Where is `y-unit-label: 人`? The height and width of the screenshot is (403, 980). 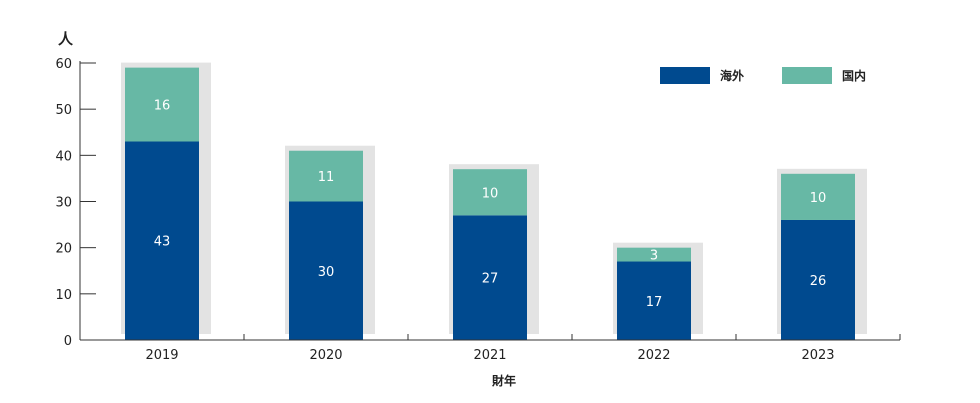 y-unit-label: 人 is located at coordinates (66, 39).